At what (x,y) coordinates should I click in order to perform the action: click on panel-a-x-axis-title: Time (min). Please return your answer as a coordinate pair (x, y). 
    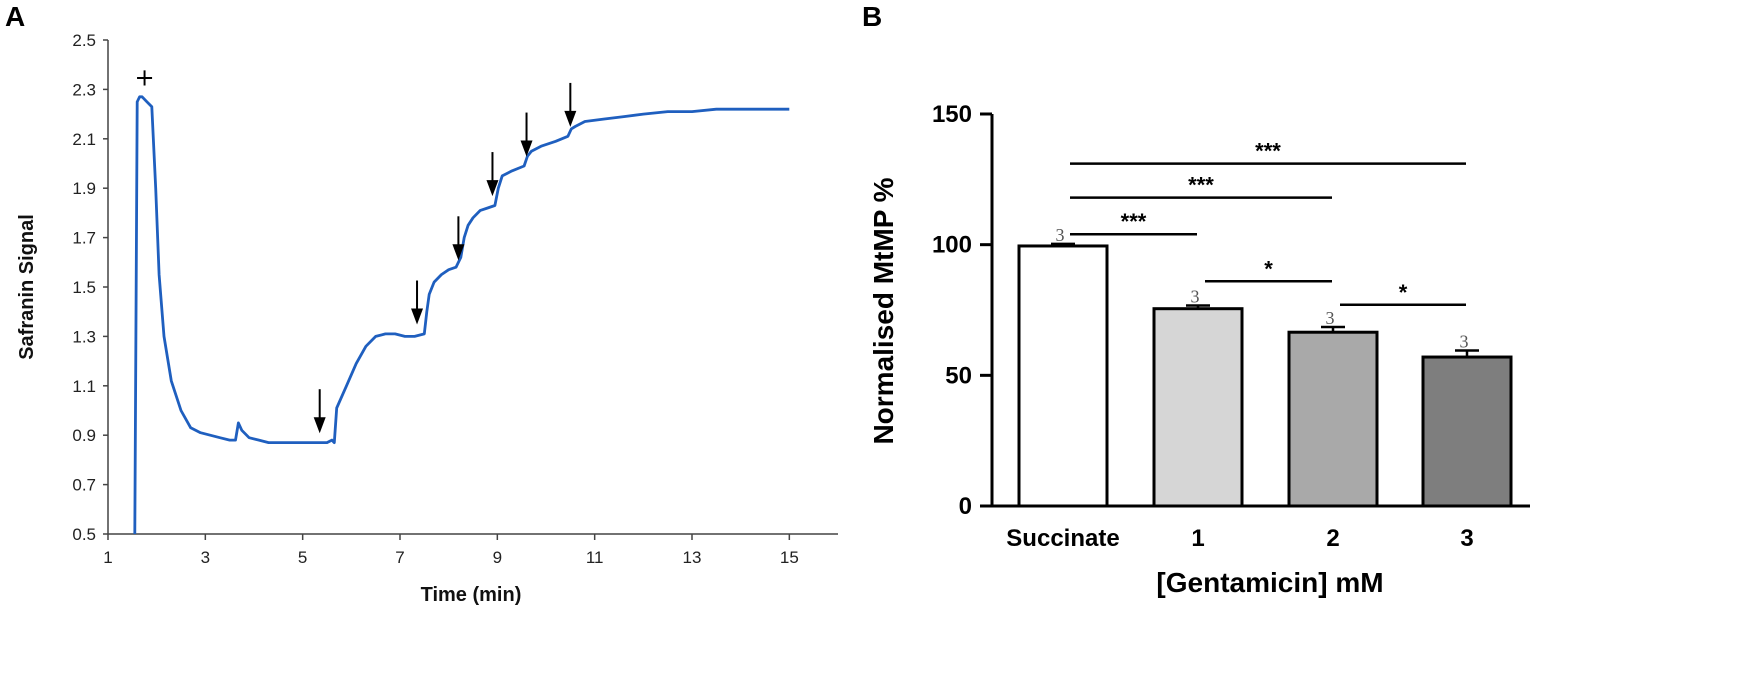
    Looking at the image, I should click on (471, 595).